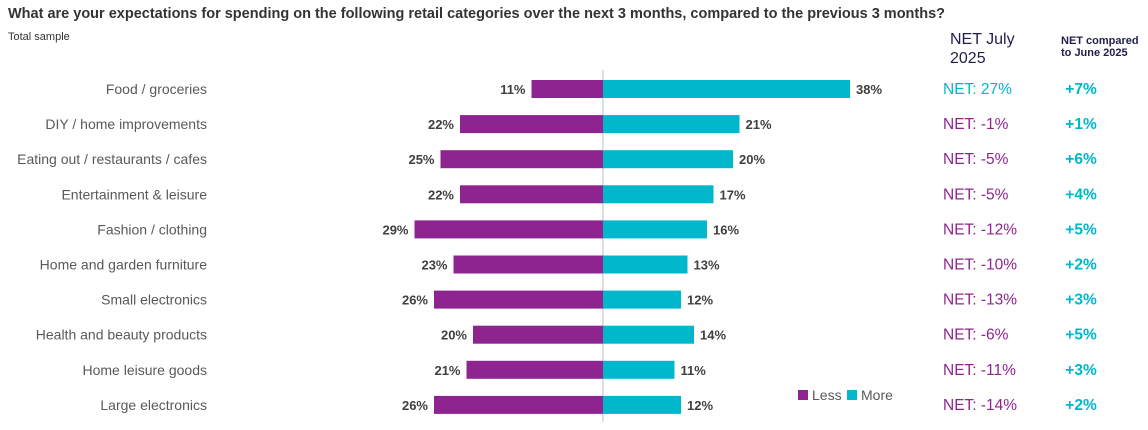  I want to click on bar-less-value: 21%, so click(447, 370).